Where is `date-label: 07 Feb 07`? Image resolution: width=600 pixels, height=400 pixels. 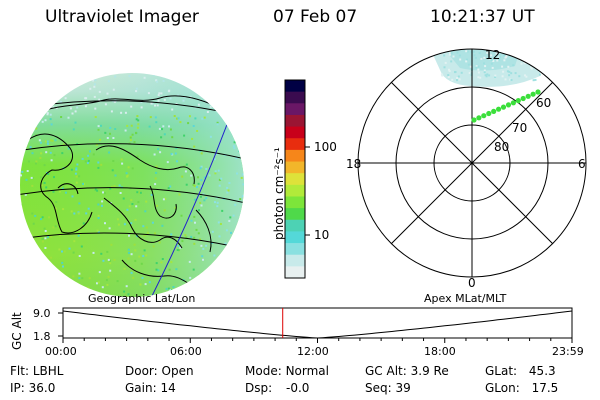 date-label: 07 Feb 07 is located at coordinates (315, 17).